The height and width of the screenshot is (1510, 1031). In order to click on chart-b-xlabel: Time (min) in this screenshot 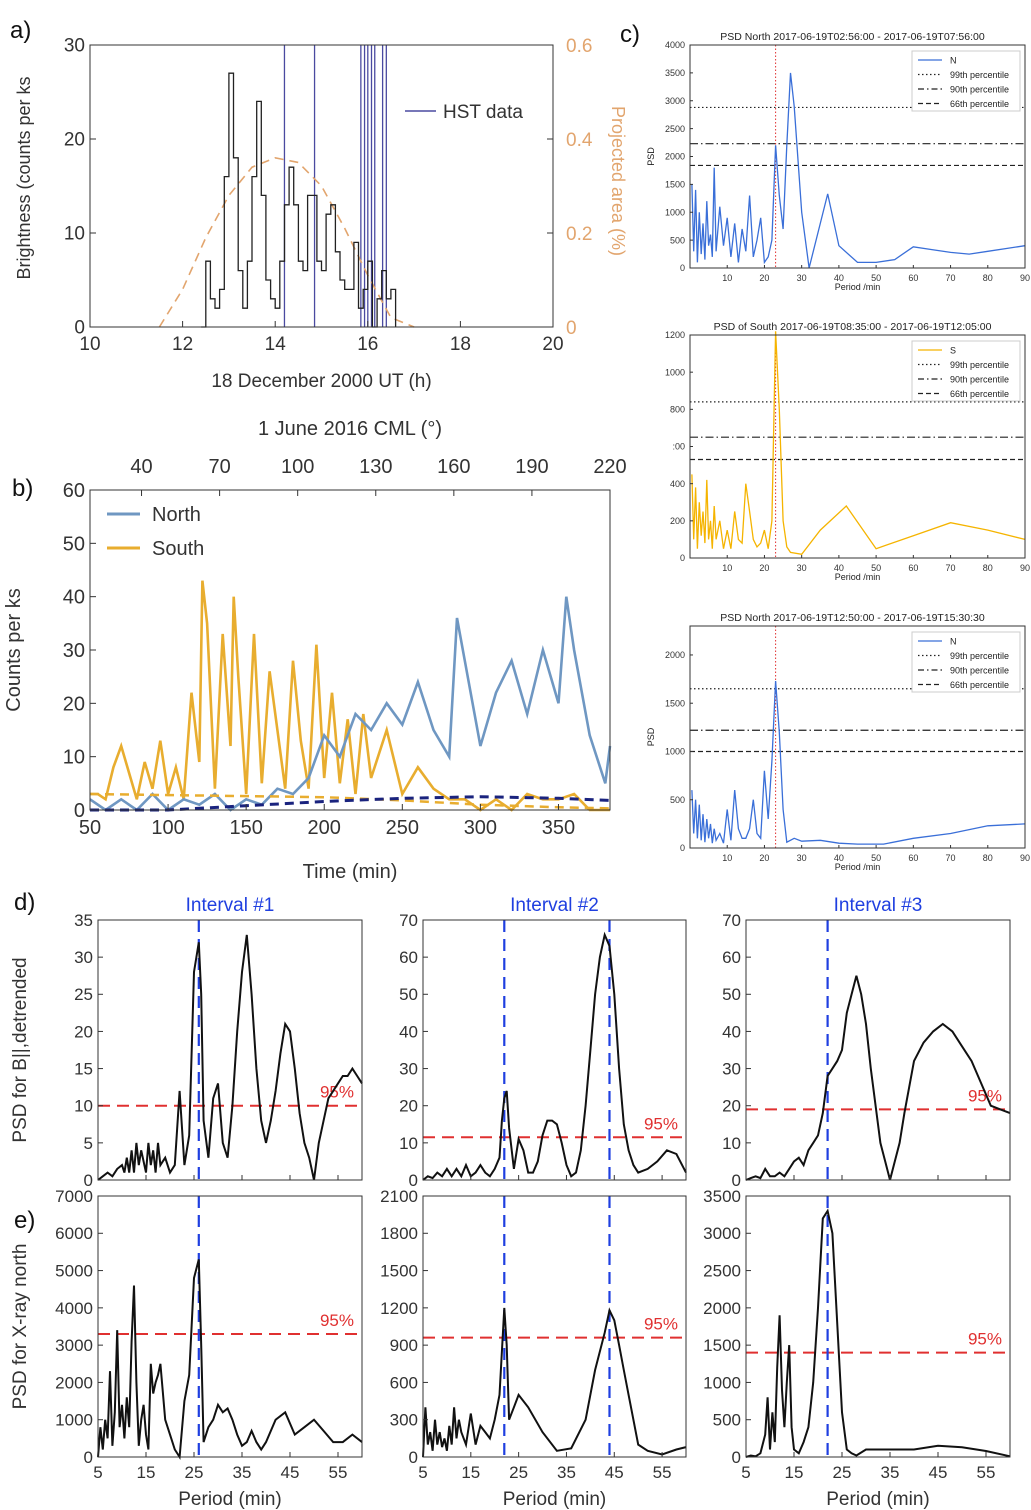, I will do `click(350, 872)`.